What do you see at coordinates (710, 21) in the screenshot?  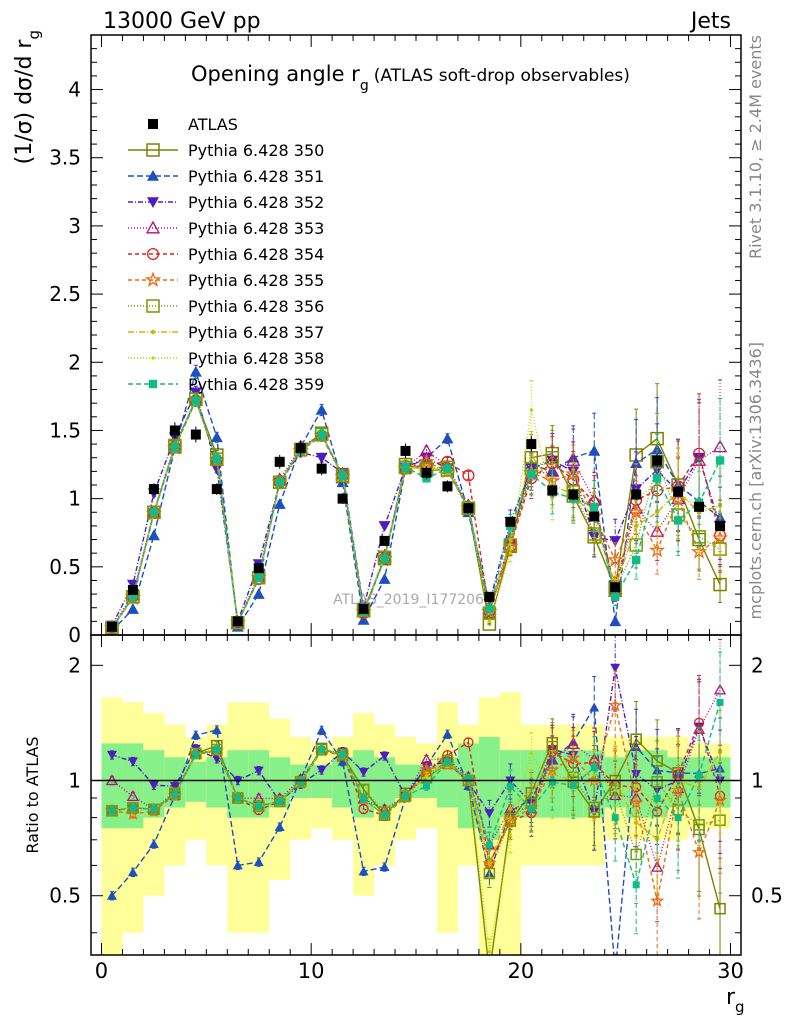 I see `header-right: Jets` at bounding box center [710, 21].